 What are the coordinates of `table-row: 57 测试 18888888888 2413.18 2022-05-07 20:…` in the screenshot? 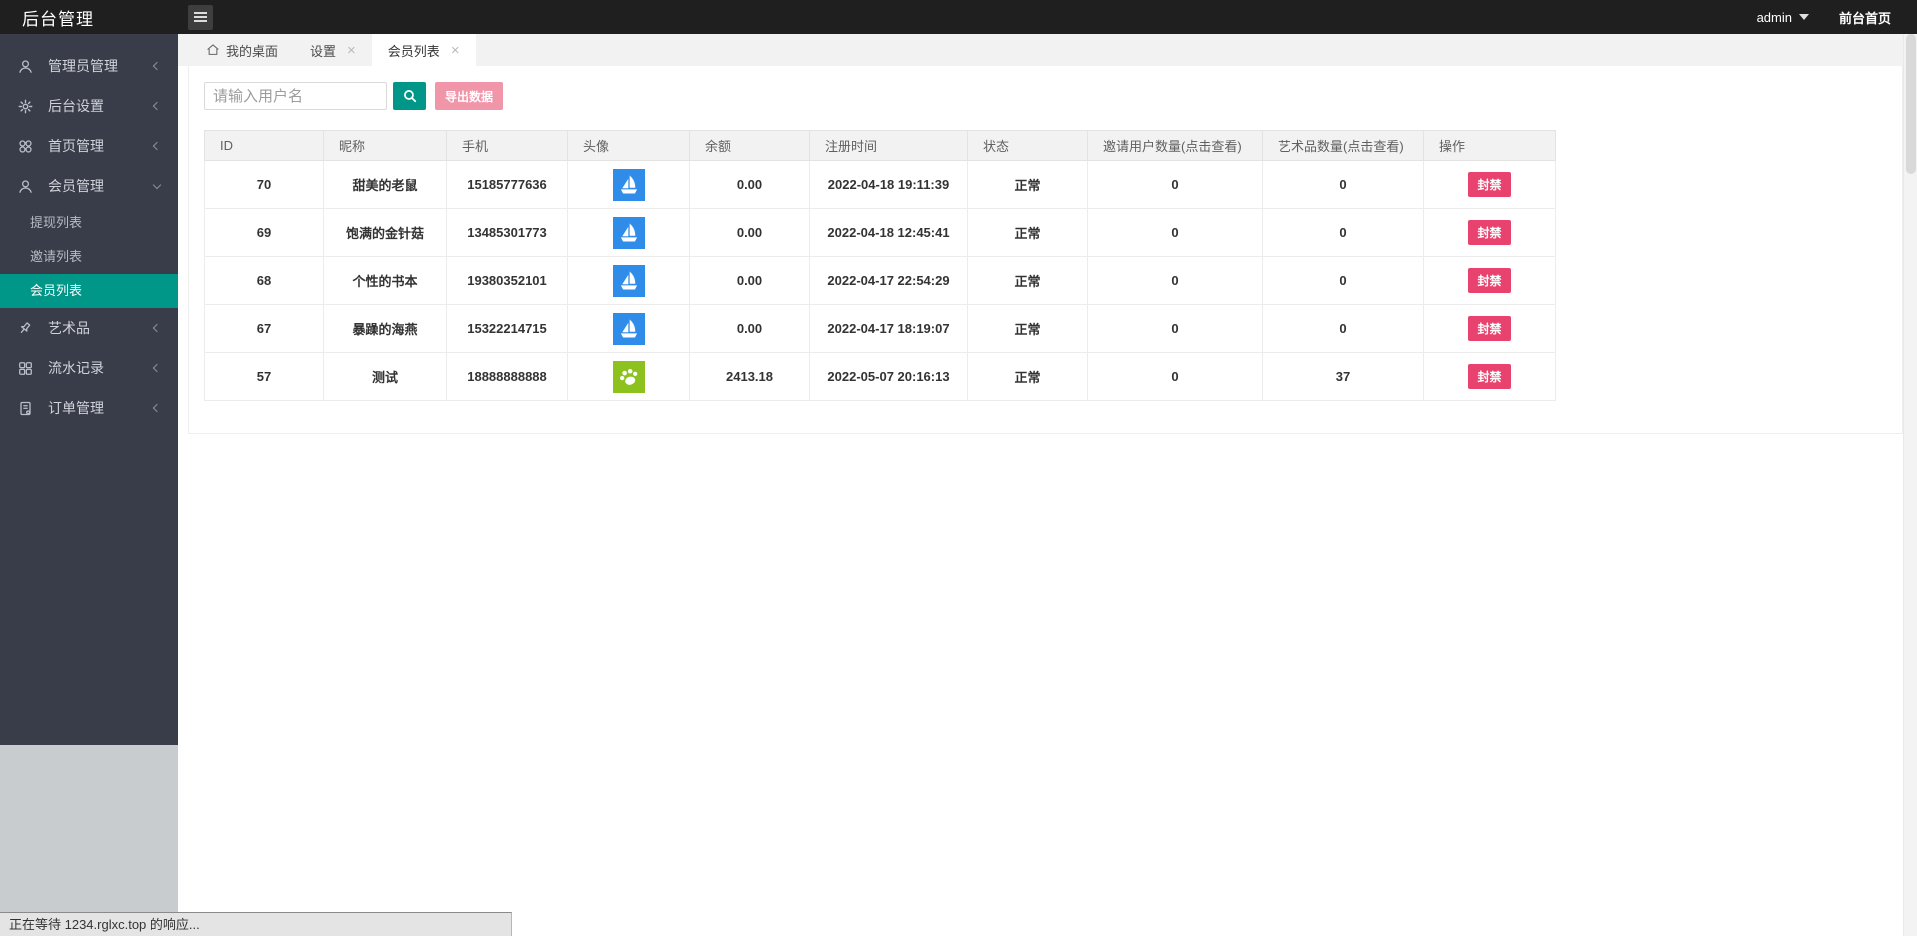 It's located at (880, 376).